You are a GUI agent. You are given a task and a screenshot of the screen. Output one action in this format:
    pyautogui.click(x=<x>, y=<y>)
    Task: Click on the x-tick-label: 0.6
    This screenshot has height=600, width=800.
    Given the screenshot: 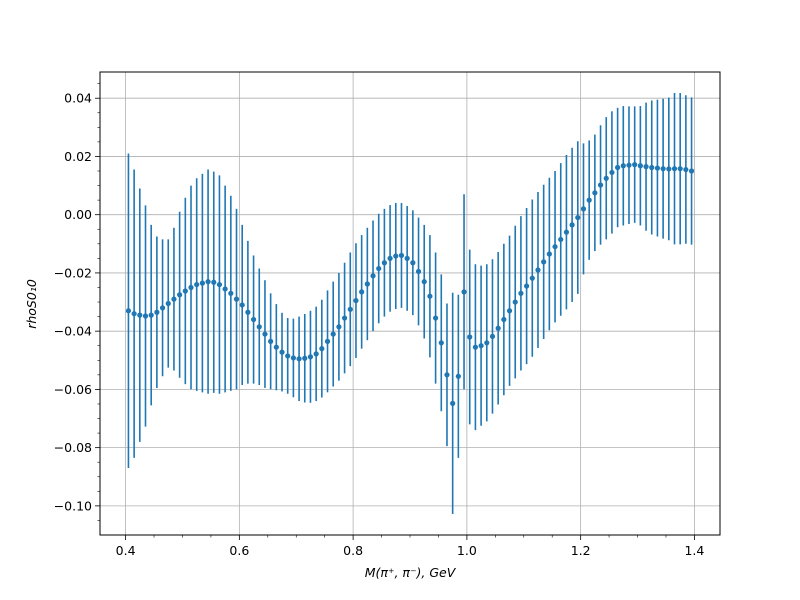 What is the action you would take?
    pyautogui.click(x=239, y=550)
    